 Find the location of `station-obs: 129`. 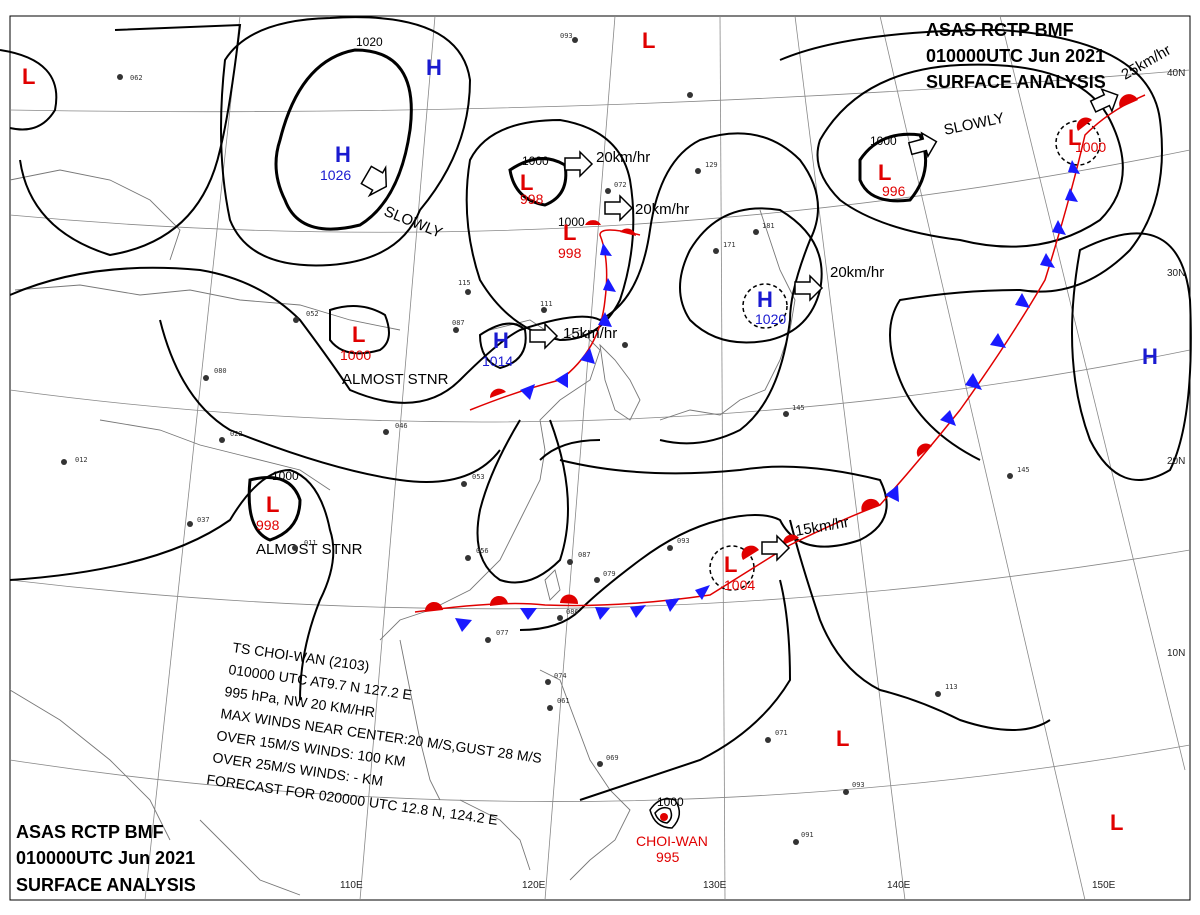

station-obs: 129 is located at coordinates (711, 165).